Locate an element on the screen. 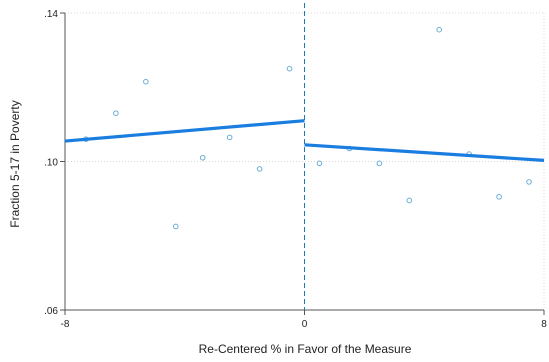 This screenshot has width=549, height=362. fit-line-right is located at coordinates (424, 152).